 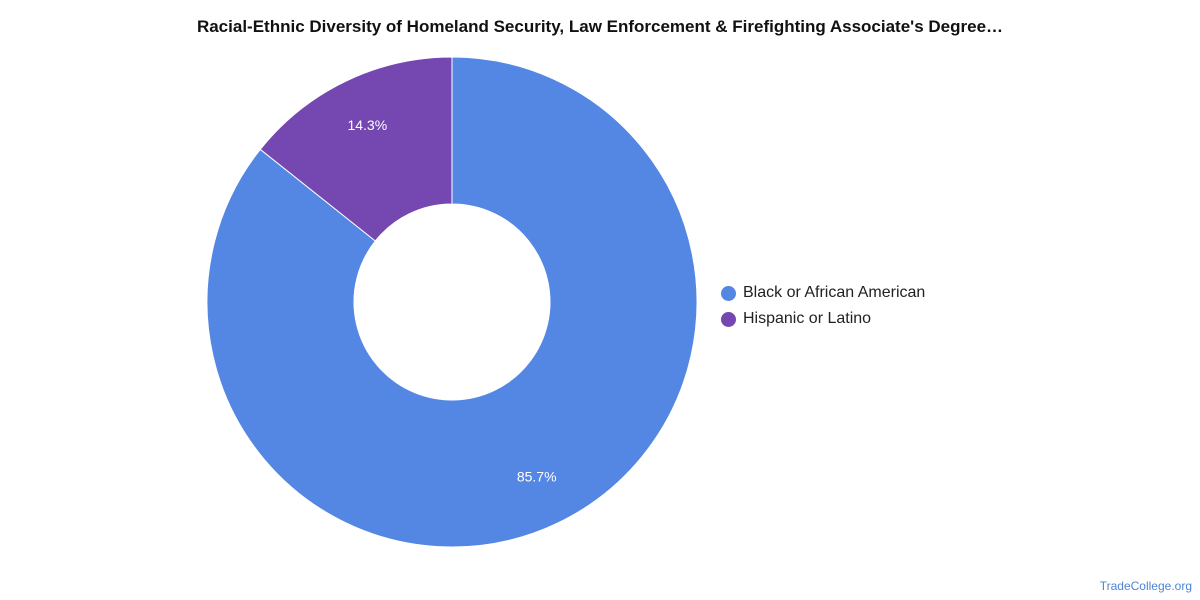 I want to click on legend-item-hispanic-or-latino: Hispanic or Latino, so click(x=823, y=319).